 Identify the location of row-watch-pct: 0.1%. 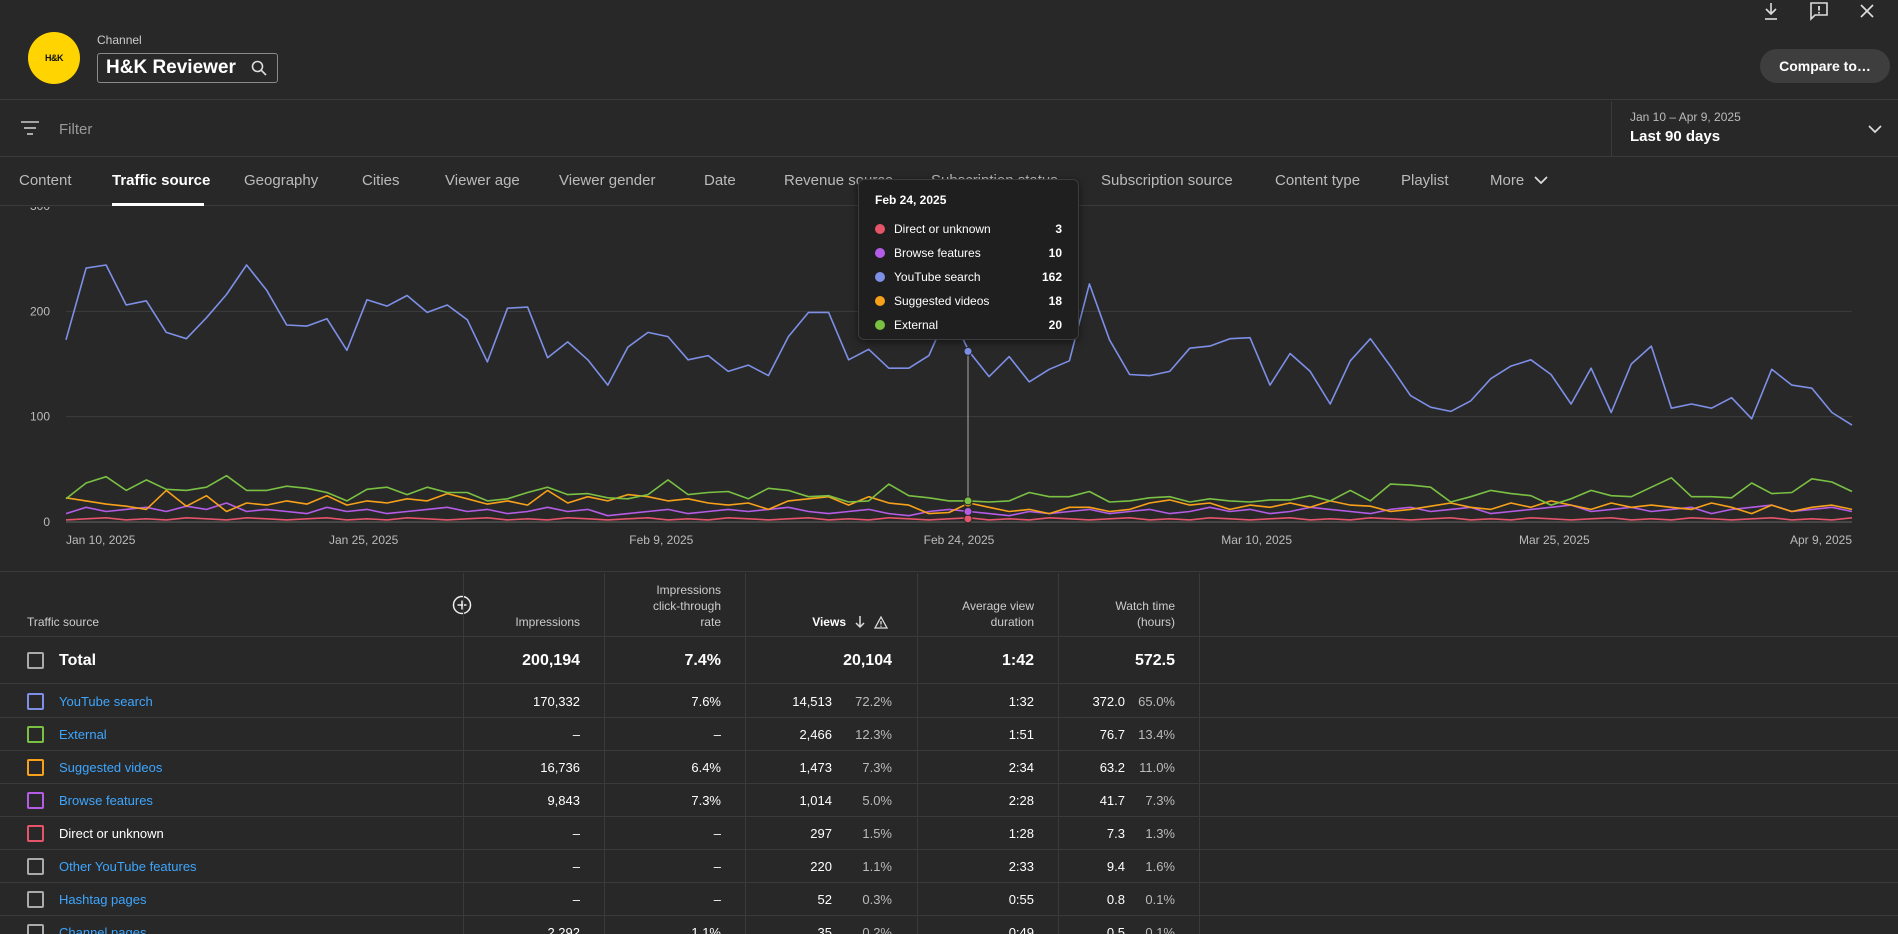
(1160, 929).